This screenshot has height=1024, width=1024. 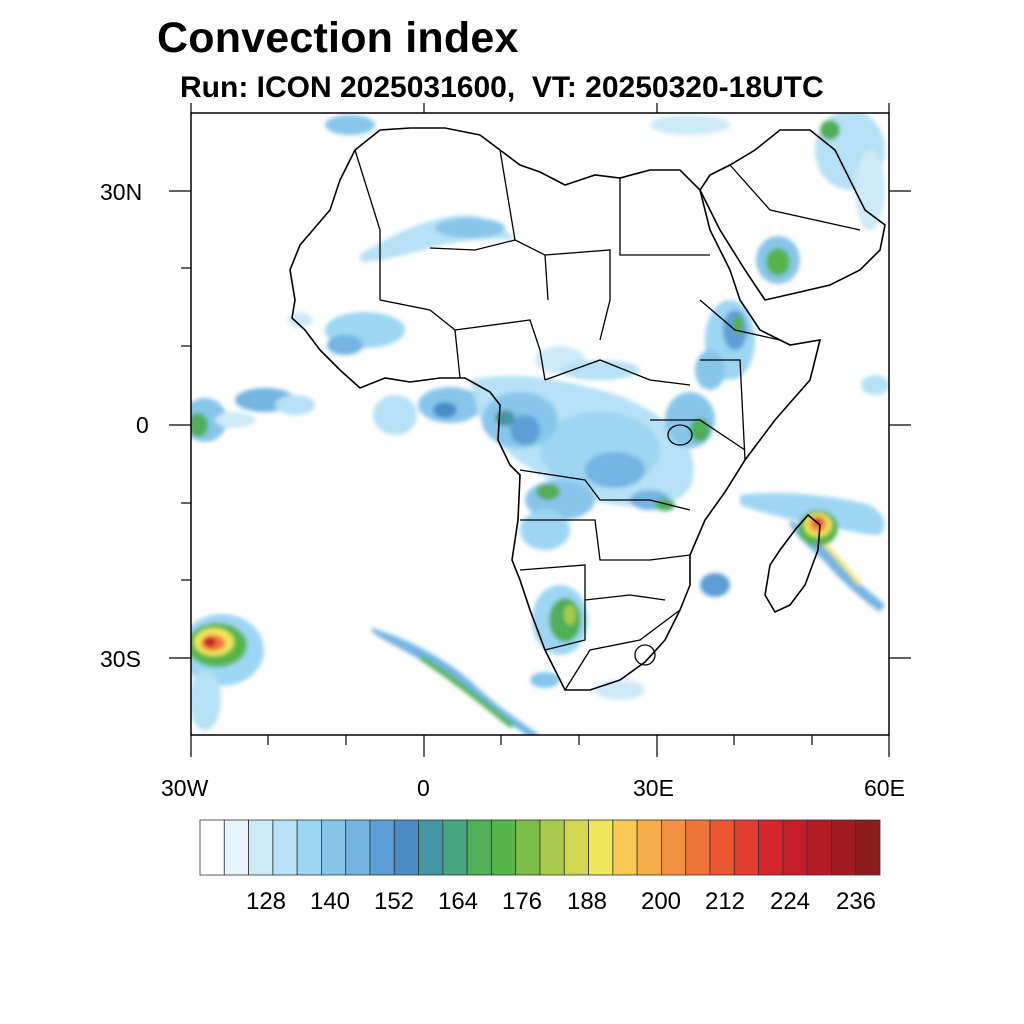 What do you see at coordinates (338, 38) in the screenshot?
I see `map-title: Convection index` at bounding box center [338, 38].